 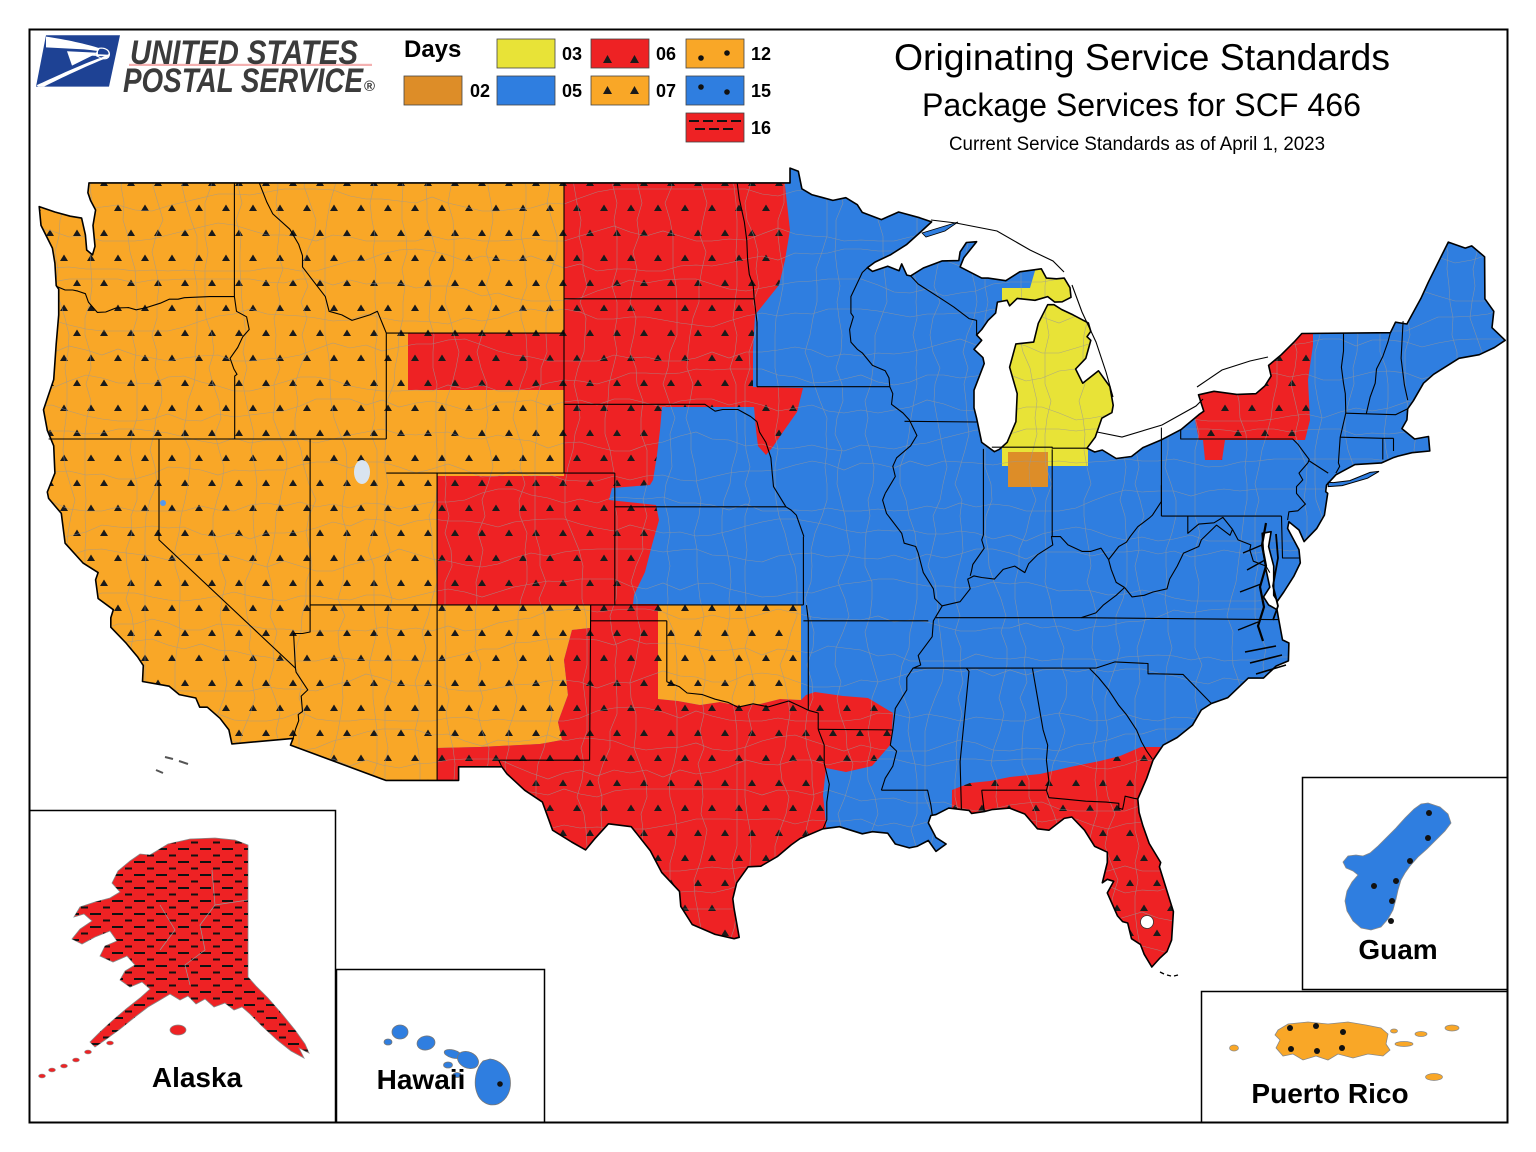 I want to click on svg-text: Days, so click(x=432, y=49).